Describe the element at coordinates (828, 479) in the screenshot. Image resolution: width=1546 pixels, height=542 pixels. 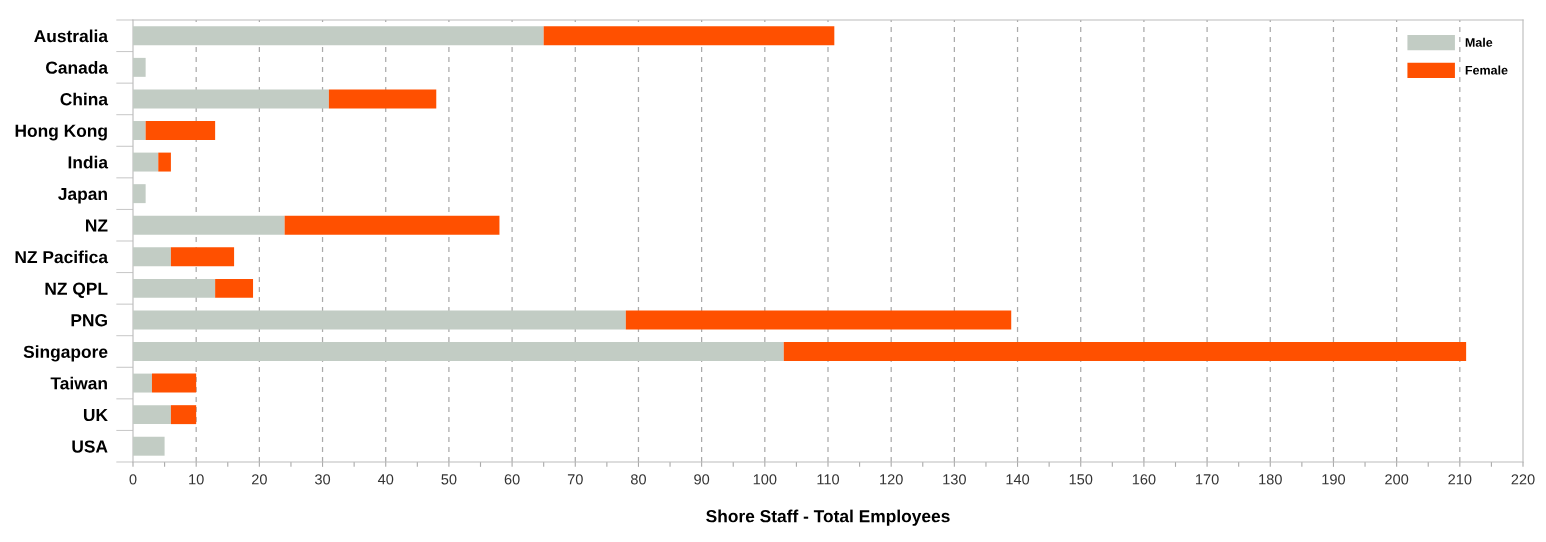
I see `x-tick-label: 110` at that location.